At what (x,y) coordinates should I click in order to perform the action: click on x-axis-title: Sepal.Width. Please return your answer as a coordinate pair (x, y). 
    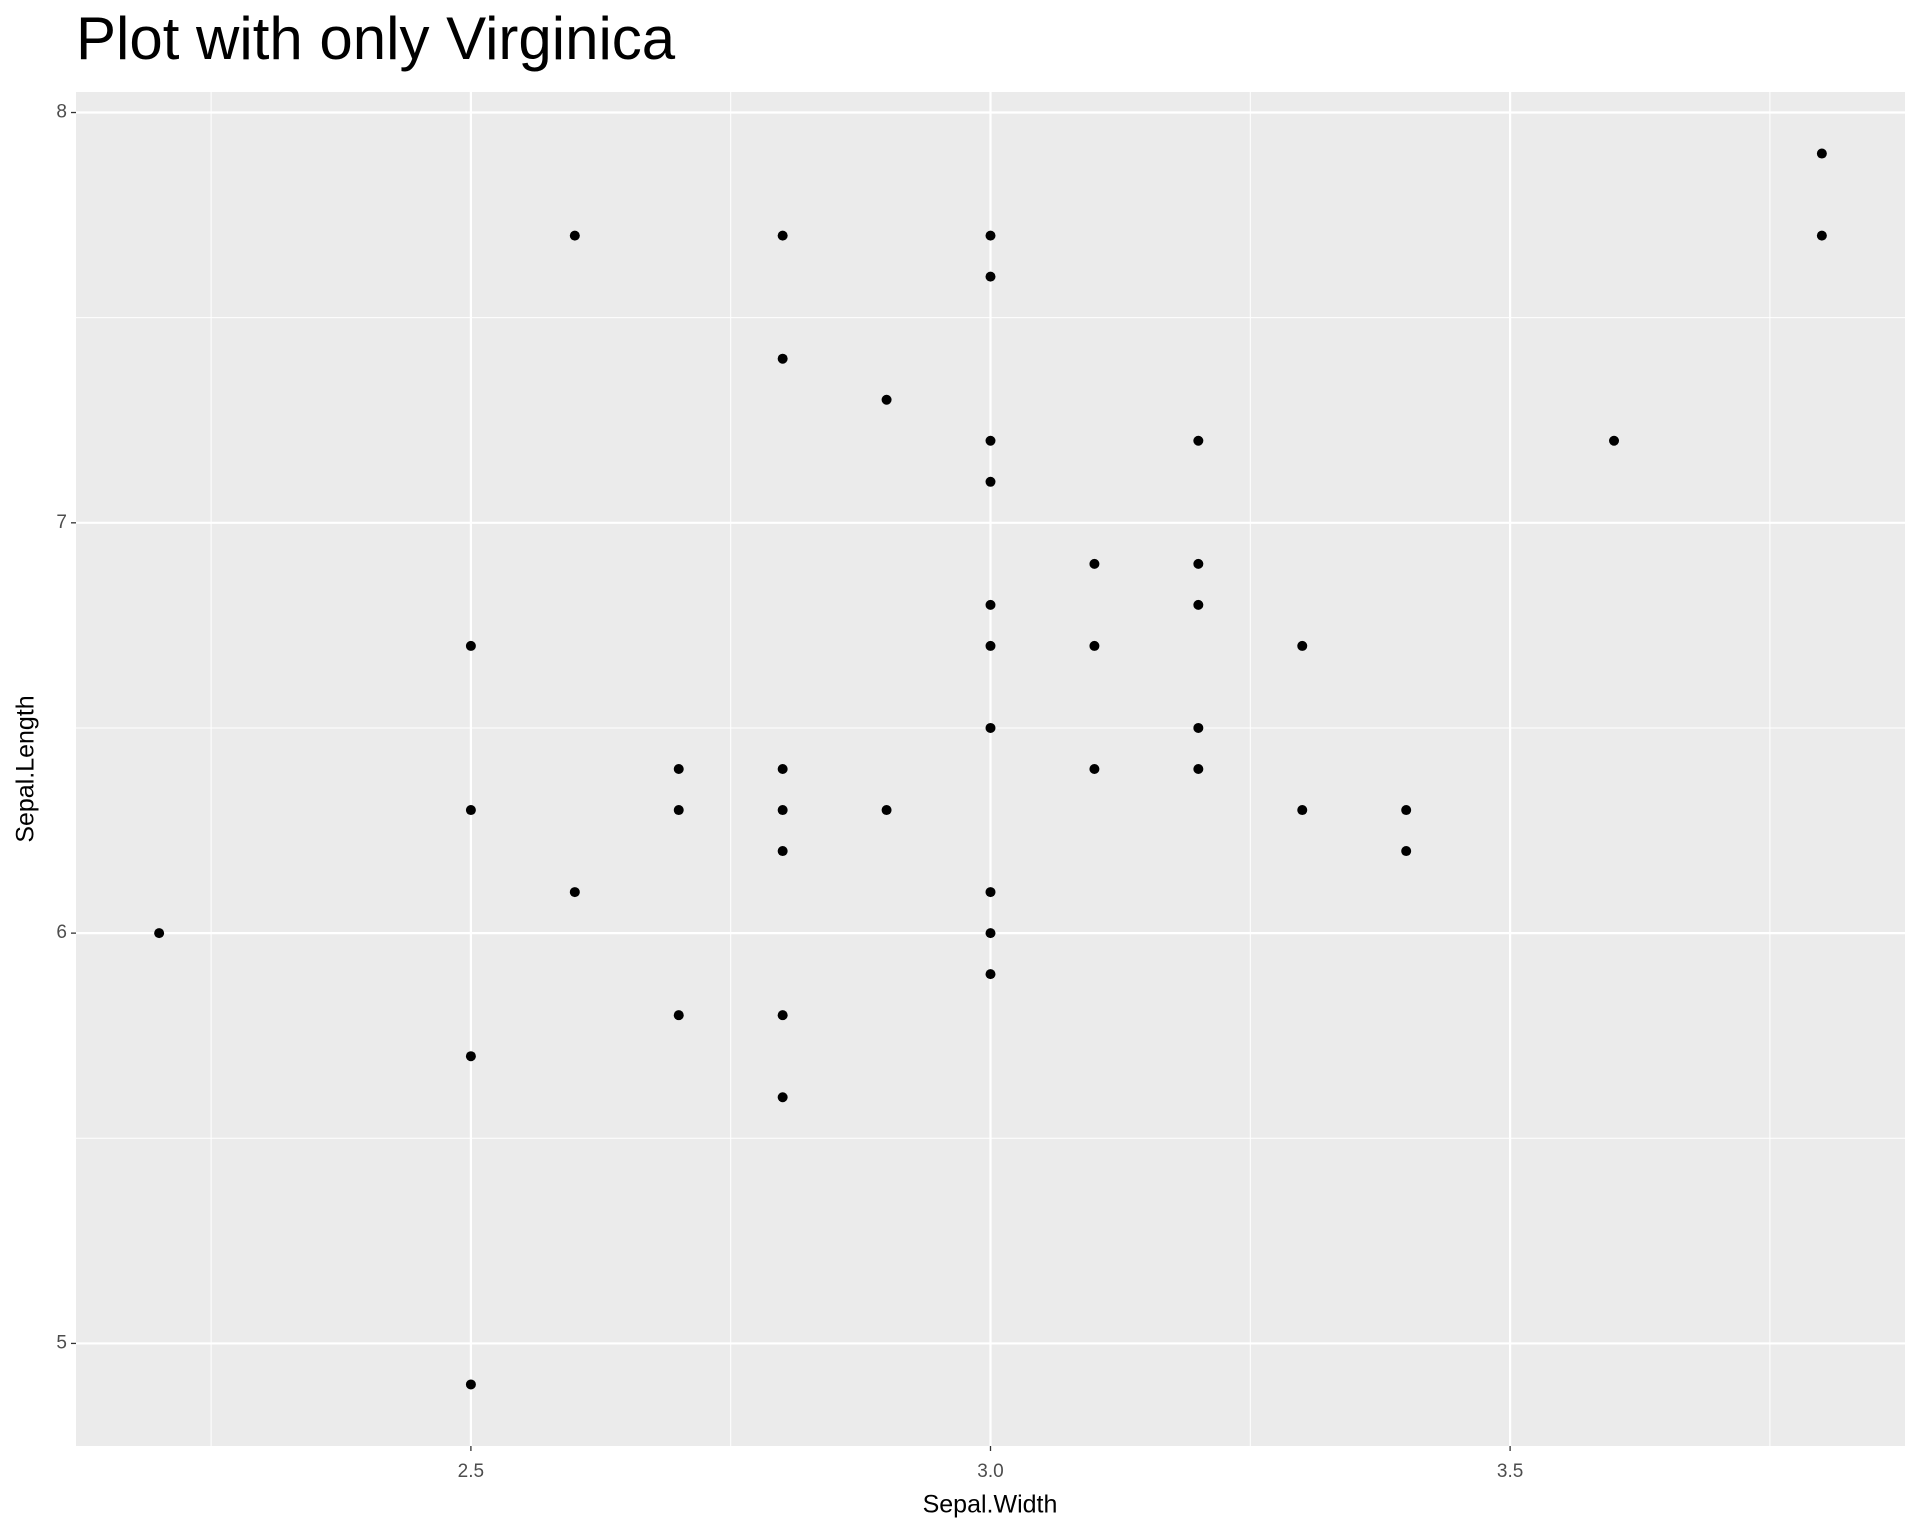
    Looking at the image, I should click on (990, 1505).